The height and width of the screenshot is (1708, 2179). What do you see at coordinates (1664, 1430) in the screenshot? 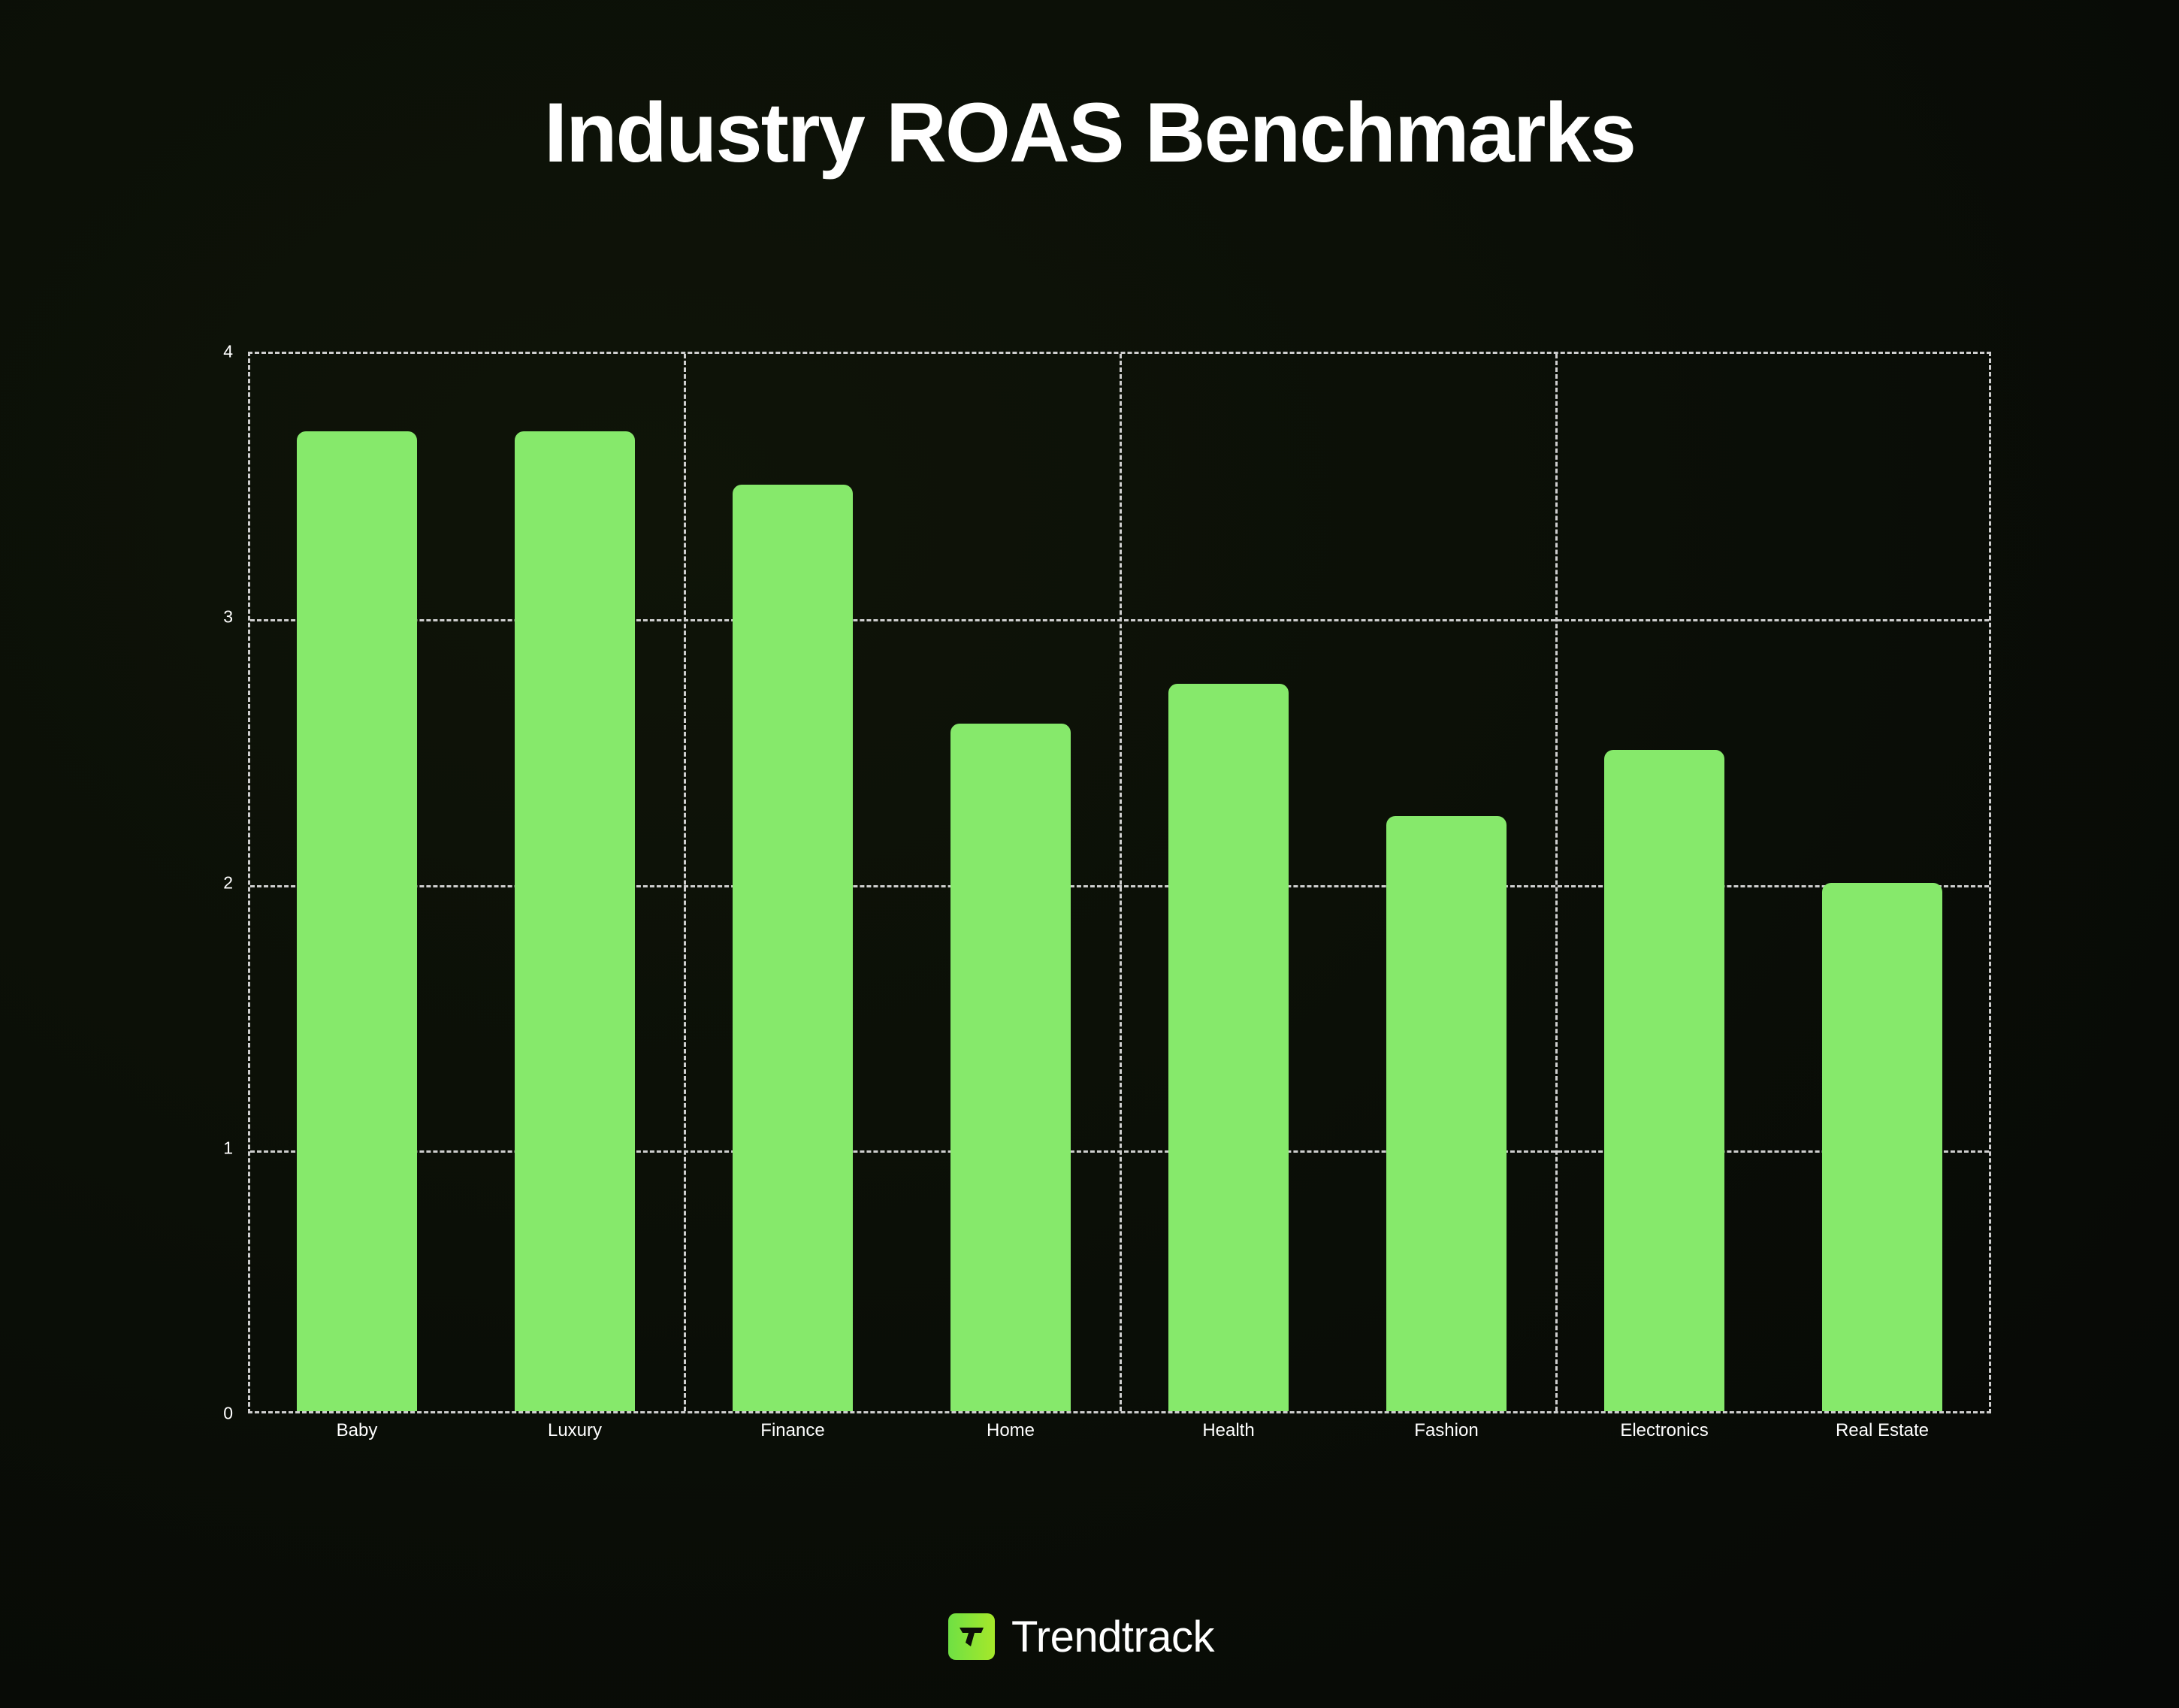
I see `x-tick-label: Electronics` at bounding box center [1664, 1430].